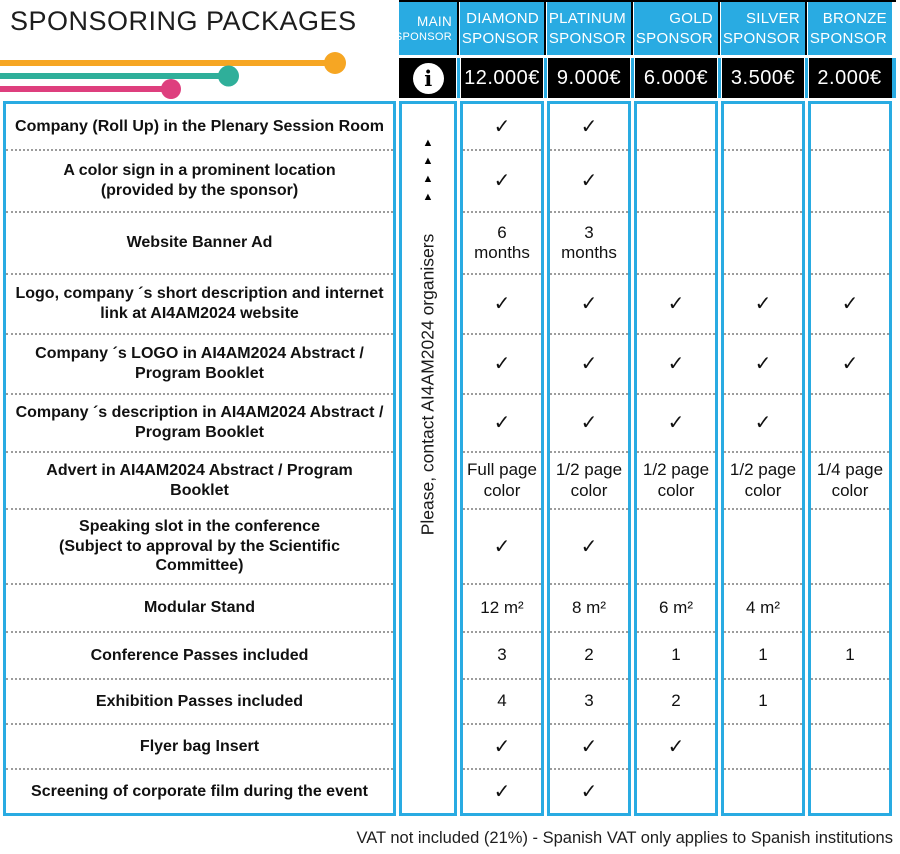  What do you see at coordinates (199, 244) in the screenshot?
I see `feature-row-label: Website Banner Ad` at bounding box center [199, 244].